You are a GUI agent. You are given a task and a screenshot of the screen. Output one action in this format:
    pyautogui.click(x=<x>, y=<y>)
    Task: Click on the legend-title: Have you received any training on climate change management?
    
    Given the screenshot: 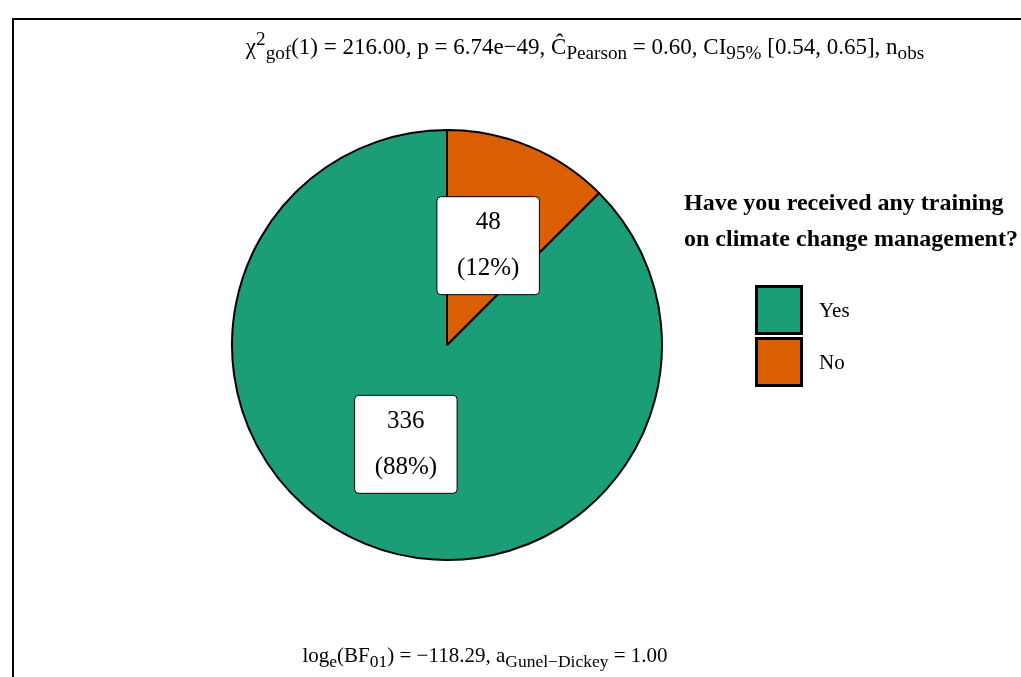 What is the action you would take?
    pyautogui.click(x=851, y=220)
    